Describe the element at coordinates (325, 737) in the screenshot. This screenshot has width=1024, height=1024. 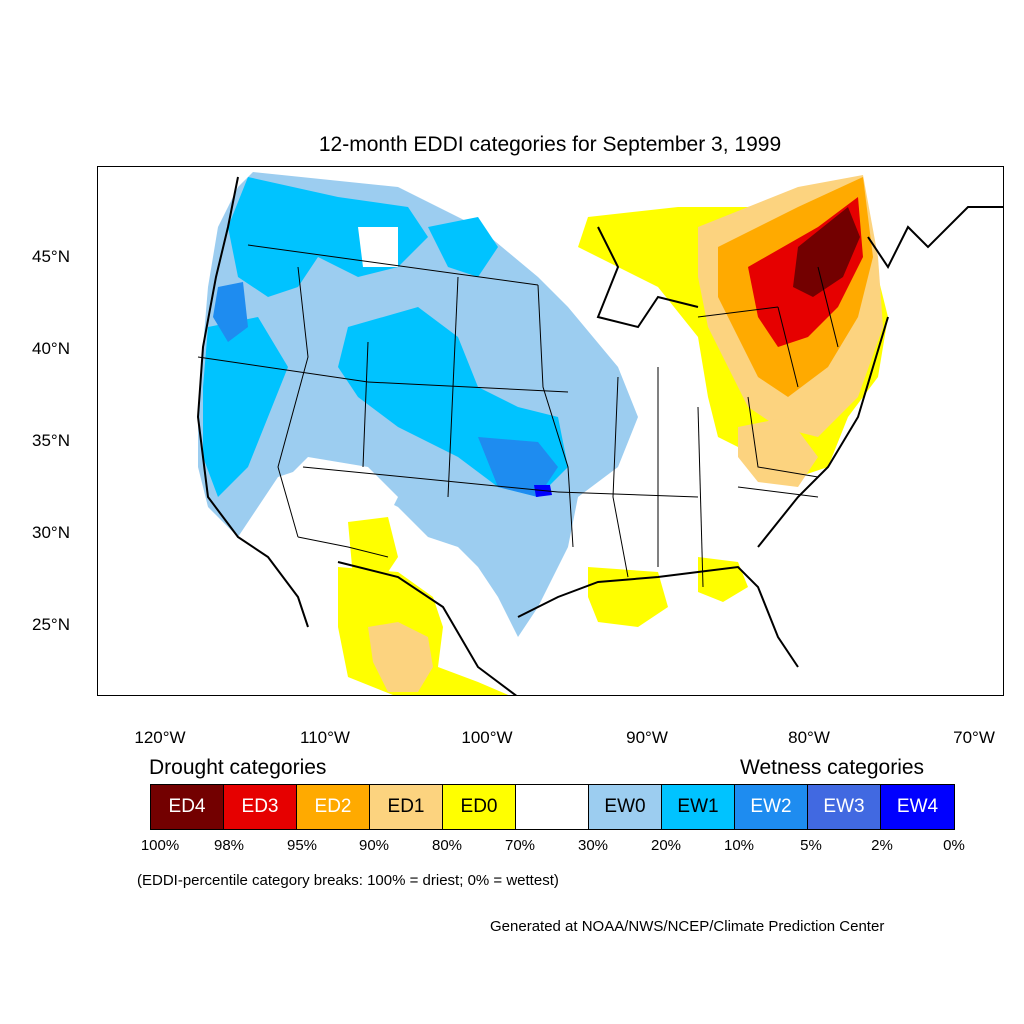
I see `lon-label-110: 110°W` at that location.